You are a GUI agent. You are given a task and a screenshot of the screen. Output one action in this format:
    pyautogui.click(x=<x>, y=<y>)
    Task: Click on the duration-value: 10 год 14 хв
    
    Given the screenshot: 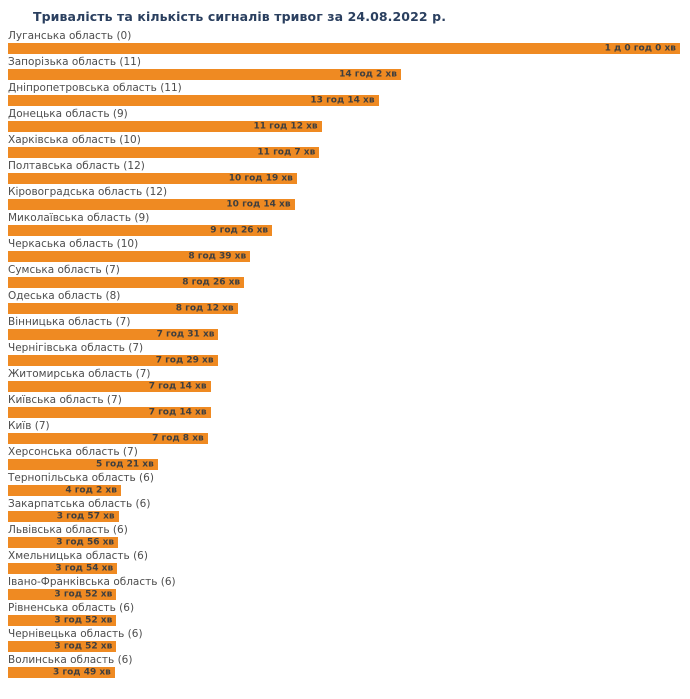 What is the action you would take?
    pyautogui.click(x=258, y=204)
    